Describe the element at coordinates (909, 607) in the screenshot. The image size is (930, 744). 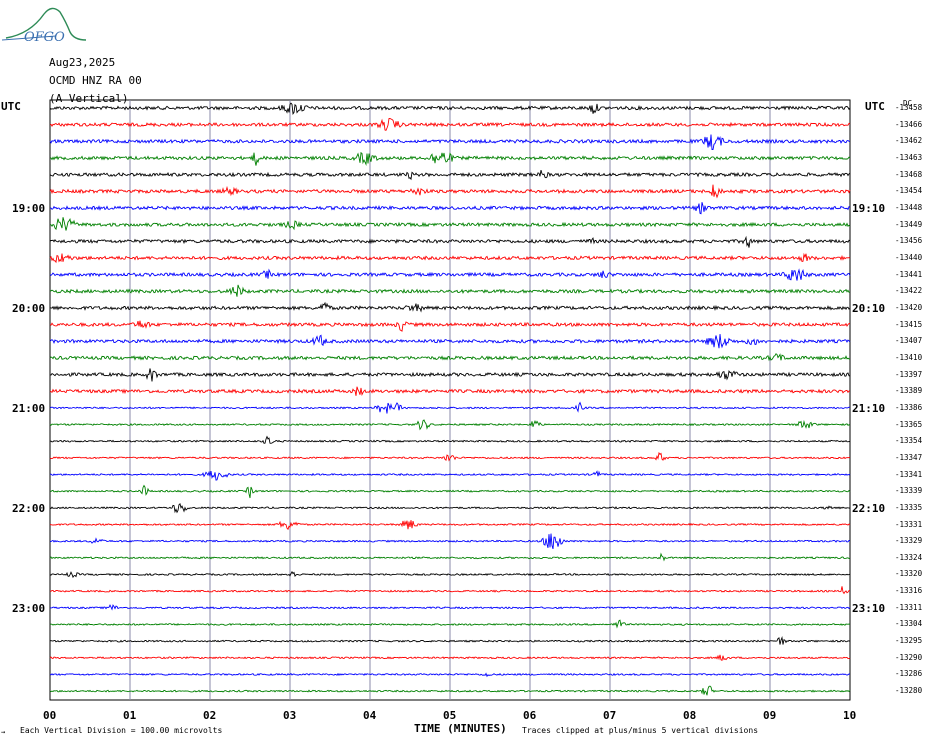
I see `trace-offset-label: -13311` at that location.